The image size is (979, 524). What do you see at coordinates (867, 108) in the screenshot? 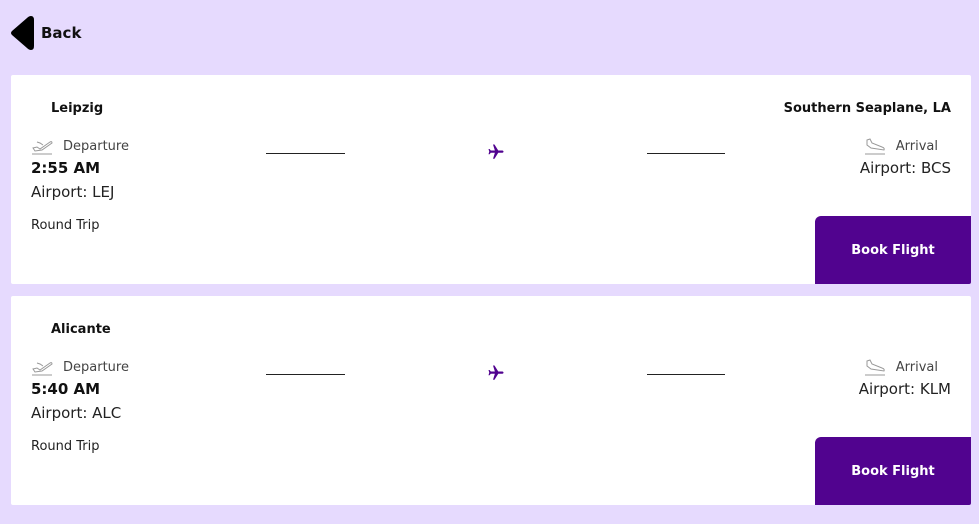
I see `destination-city: Southern Seaplane, LA` at bounding box center [867, 108].